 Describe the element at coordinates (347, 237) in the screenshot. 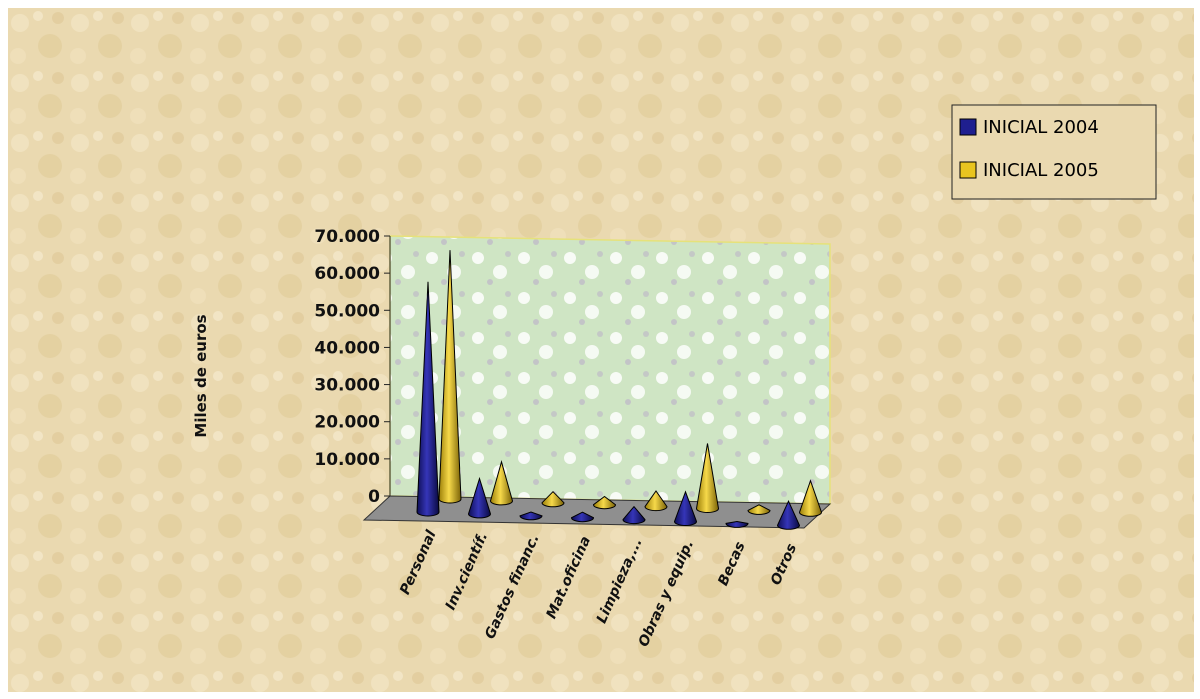

I see `y-tick-label: 70.000` at that location.